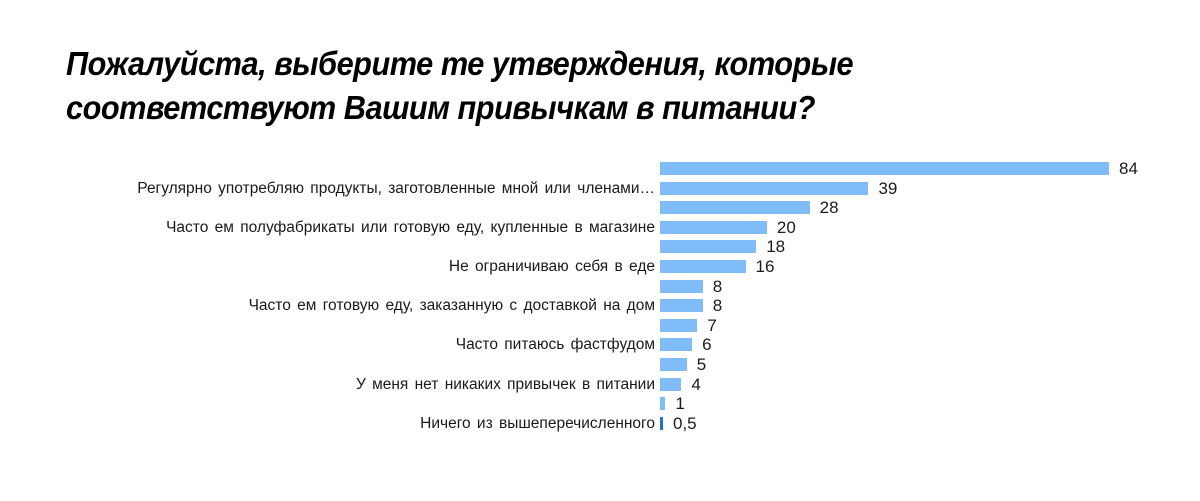 This screenshot has height=501, width=1200. What do you see at coordinates (786, 227) in the screenshot?
I see `bar-value-label: 20` at bounding box center [786, 227].